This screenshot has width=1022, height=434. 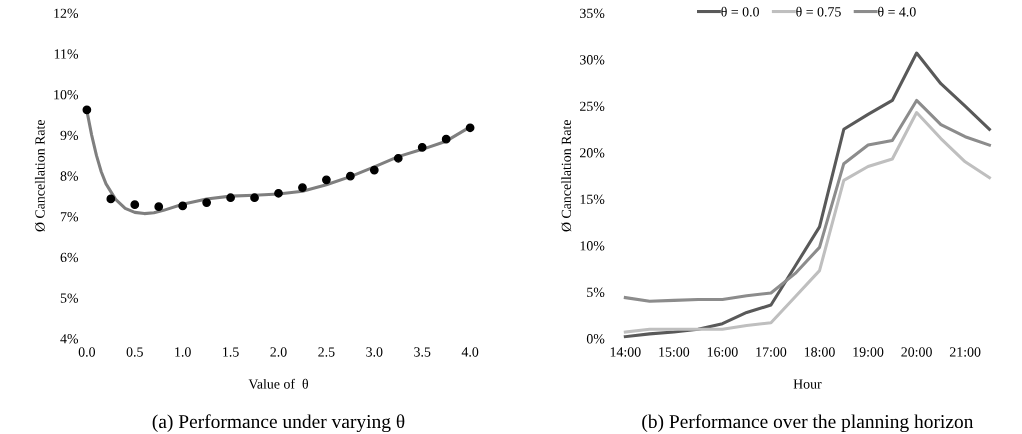 I want to click on text: (a) Performance under varying θ, so click(x=278, y=423).